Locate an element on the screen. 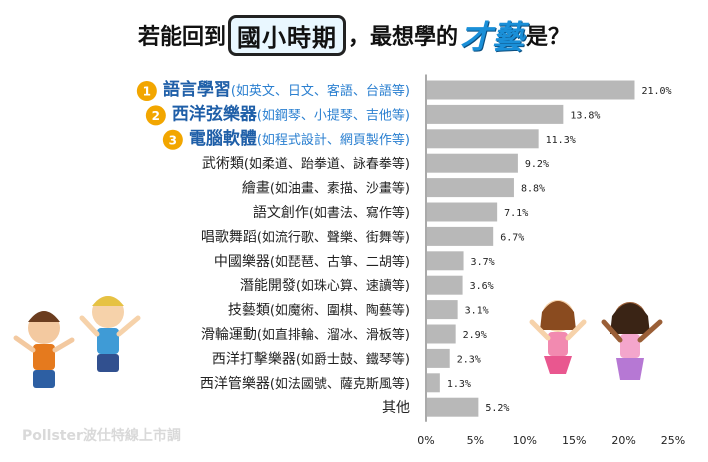 The width and height of the screenshot is (708, 462). category-label-12: 西洋打擊樂器(如爵士鼓、鐵琴等) is located at coordinates (311, 358).